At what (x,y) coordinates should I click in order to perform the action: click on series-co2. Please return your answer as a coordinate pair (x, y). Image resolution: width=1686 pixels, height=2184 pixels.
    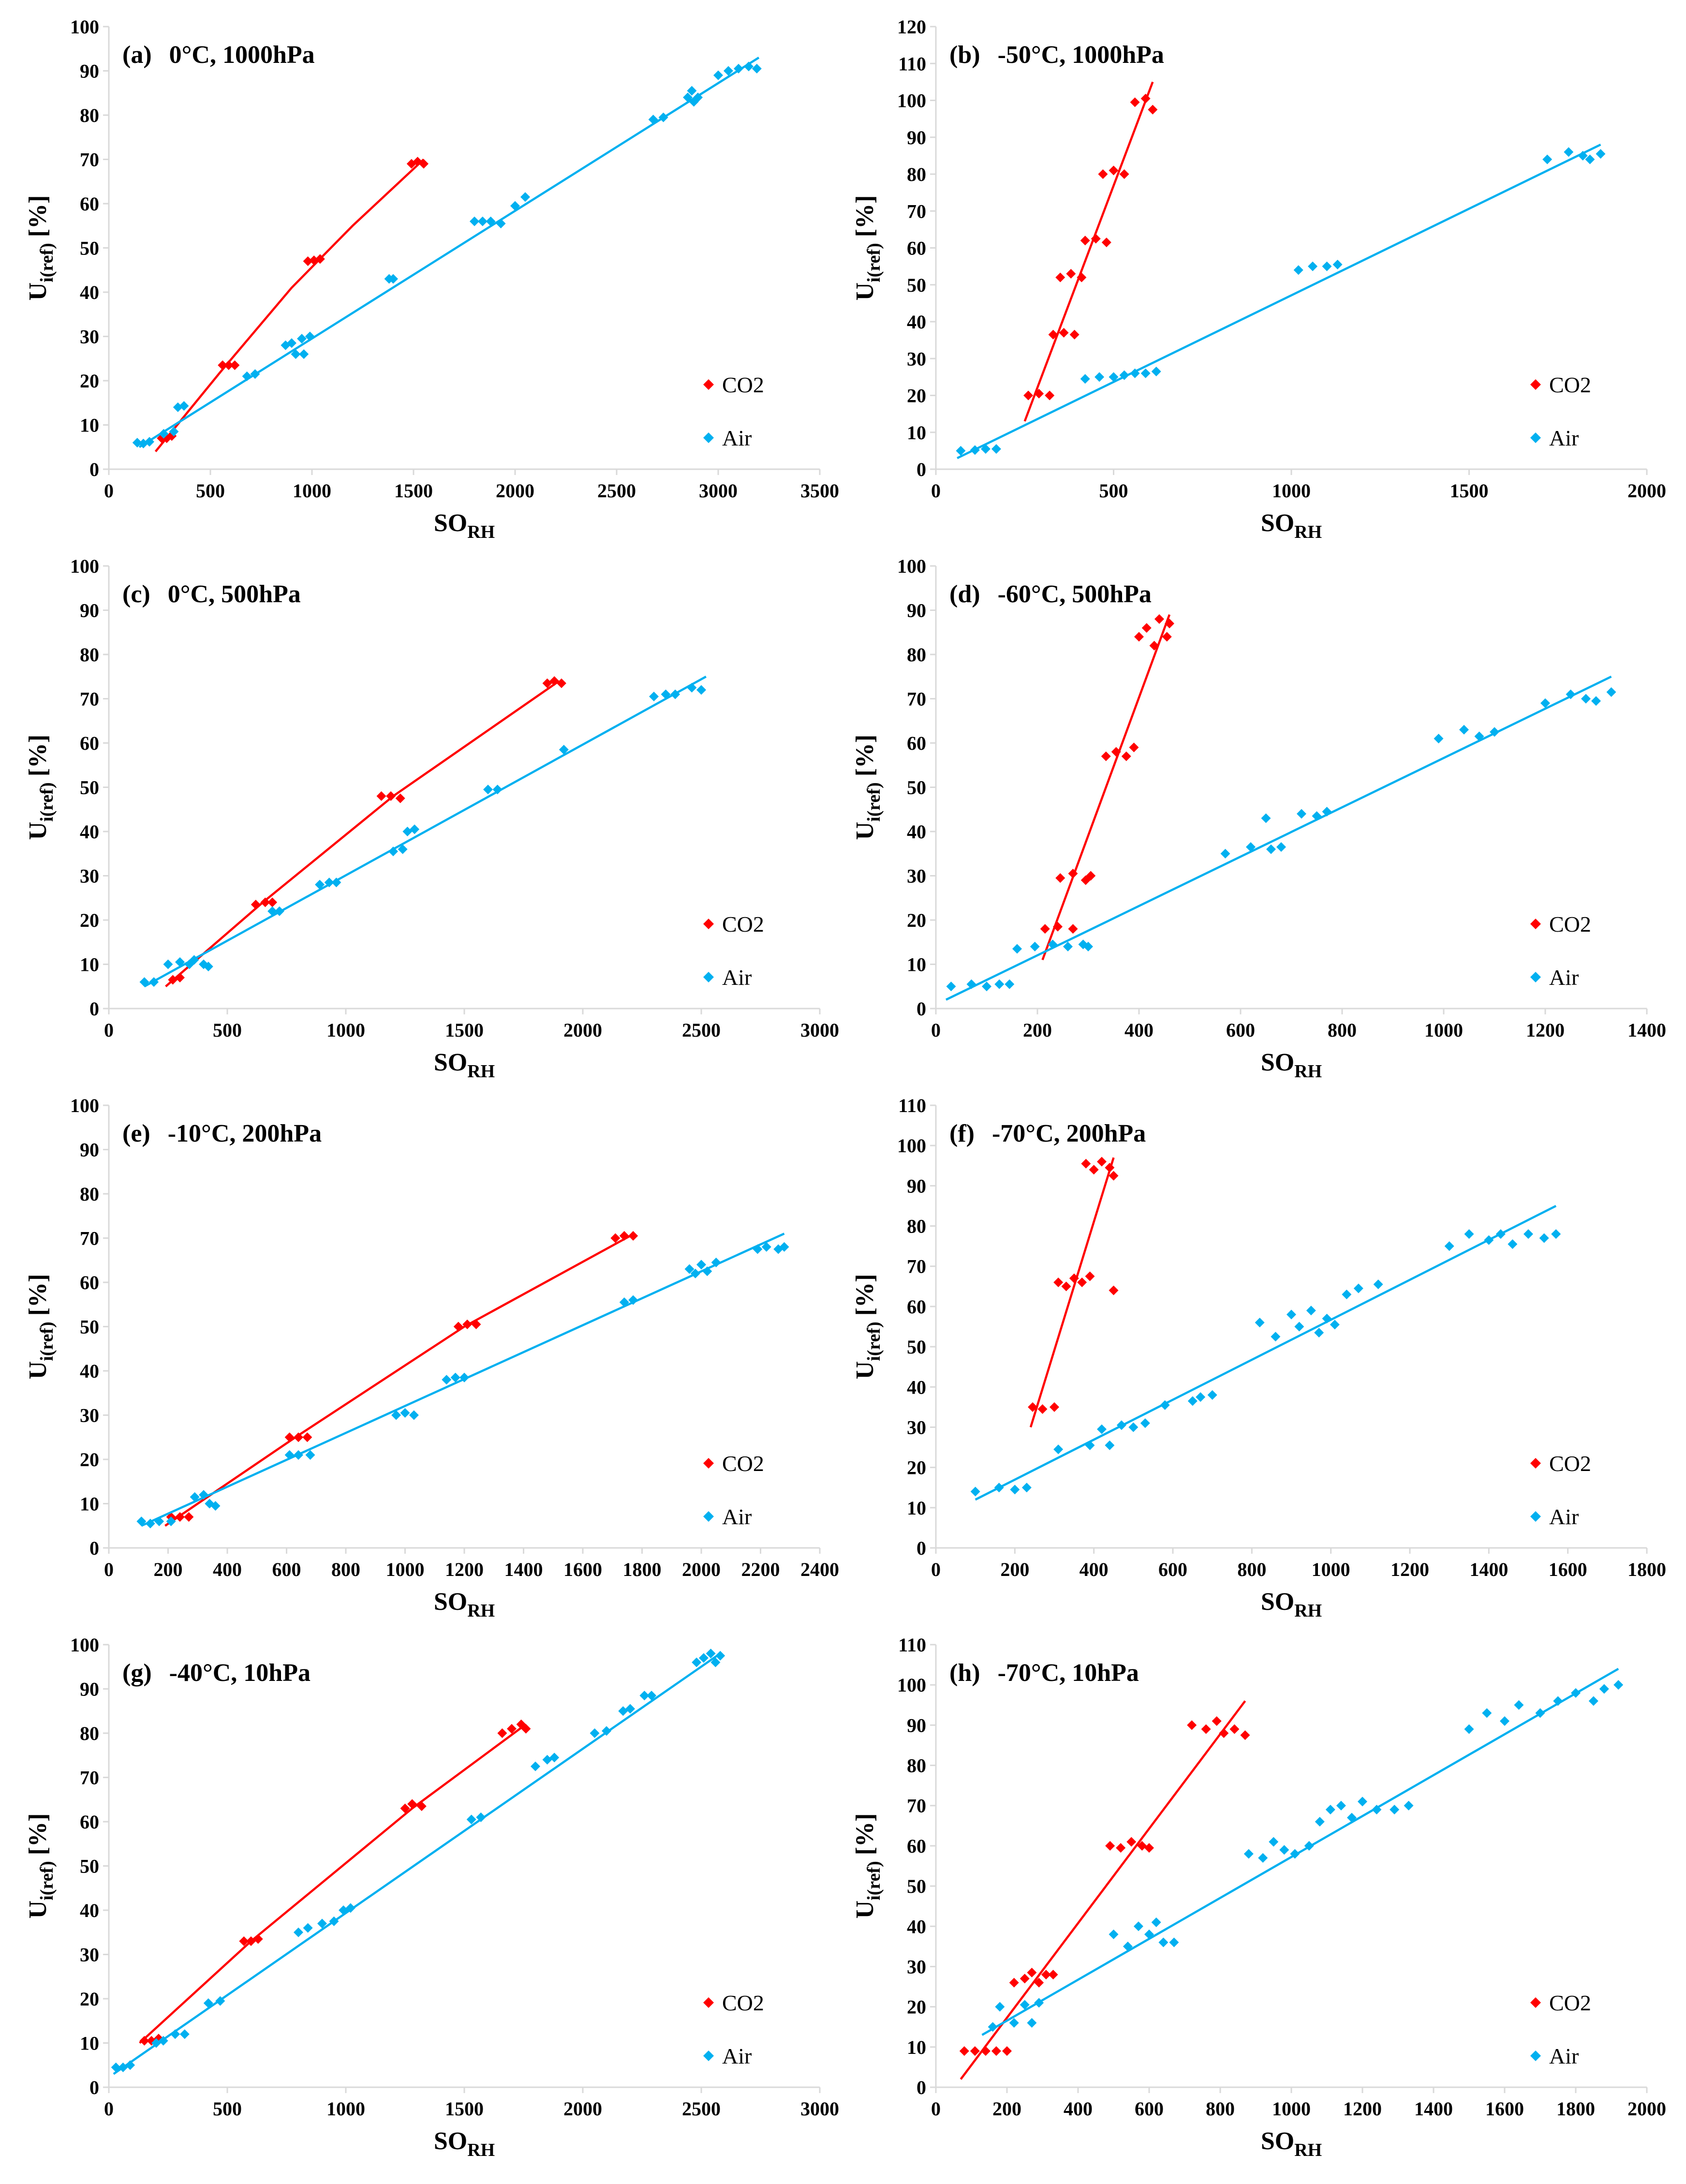
    Looking at the image, I should click on (335, 1882).